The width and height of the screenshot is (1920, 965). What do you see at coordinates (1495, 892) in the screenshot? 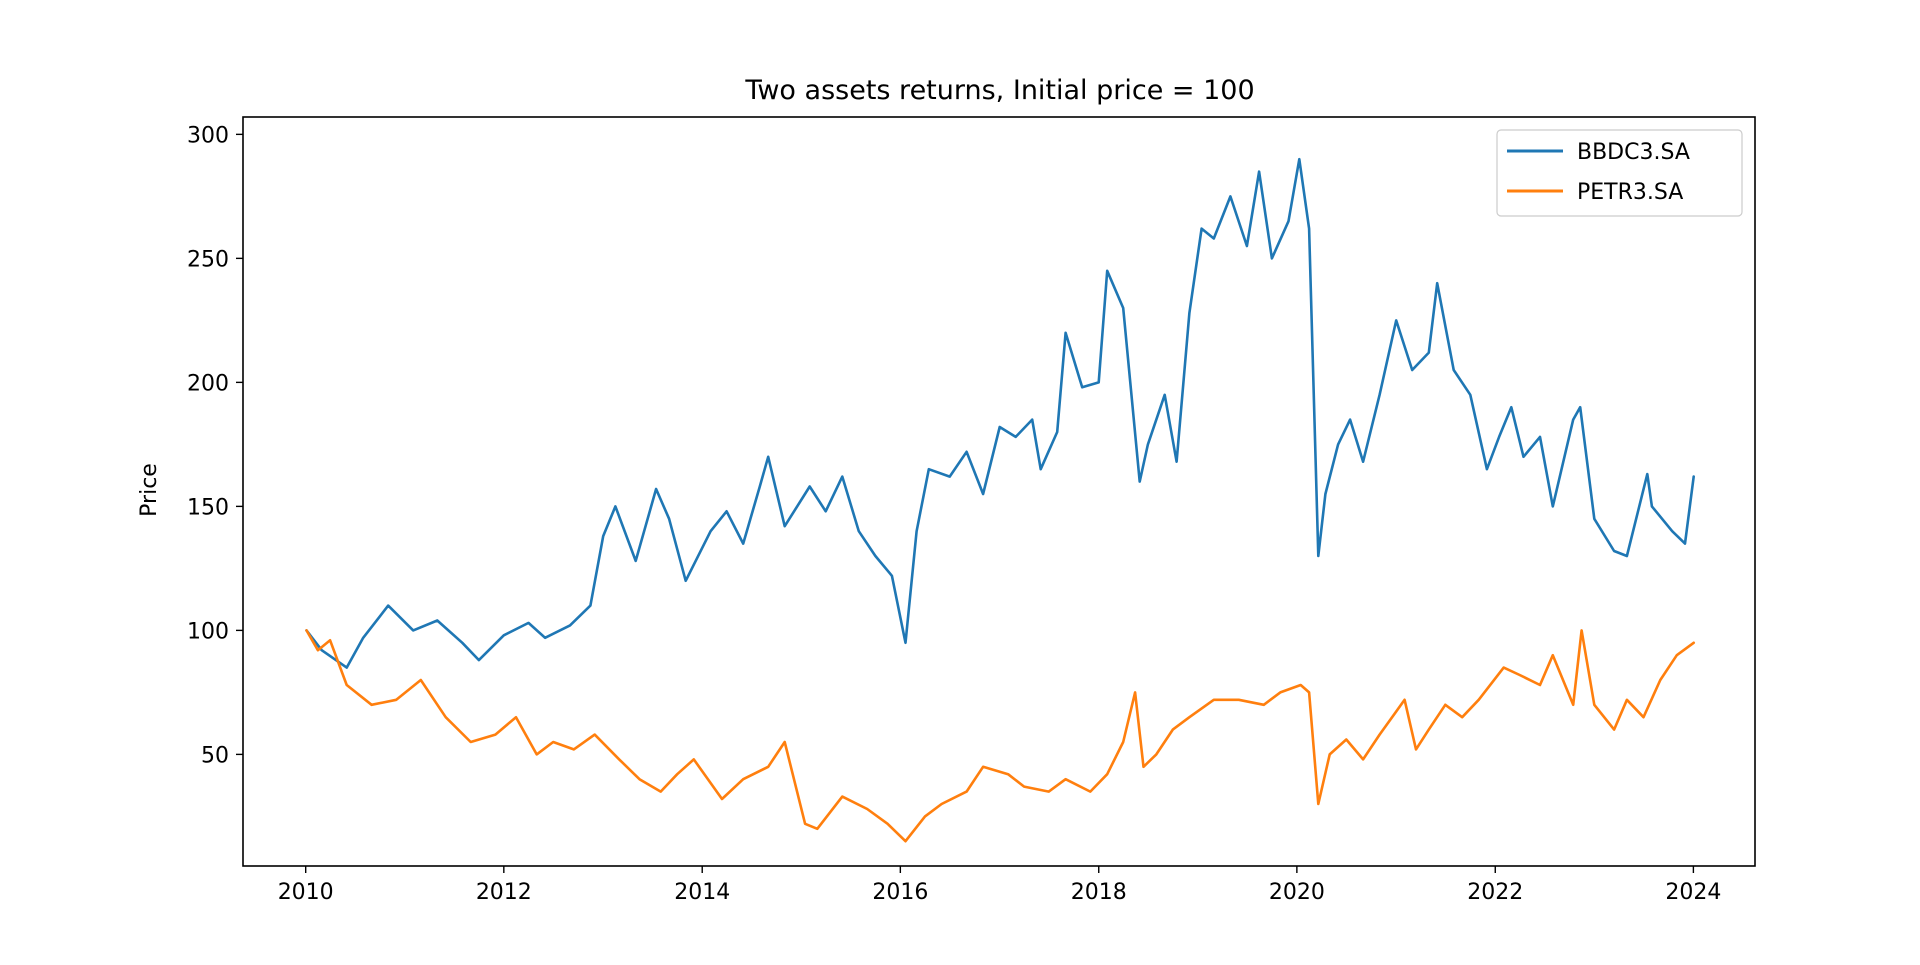
I see `x-tick-label: 2022` at bounding box center [1495, 892].